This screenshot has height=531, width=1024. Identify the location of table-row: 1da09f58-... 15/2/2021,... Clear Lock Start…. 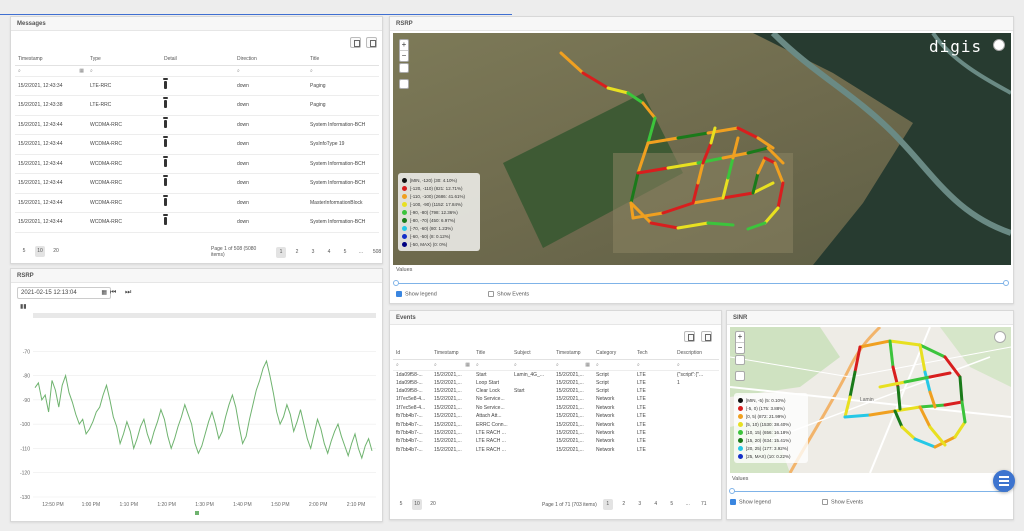
(556, 391).